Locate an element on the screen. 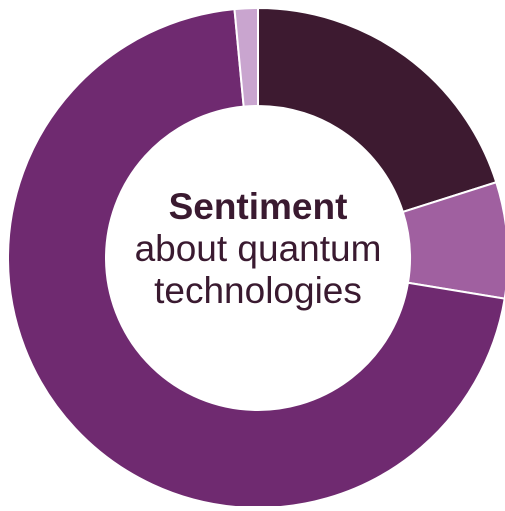 The width and height of the screenshot is (505, 511). chart-title: Sentiment is located at coordinates (258, 206).